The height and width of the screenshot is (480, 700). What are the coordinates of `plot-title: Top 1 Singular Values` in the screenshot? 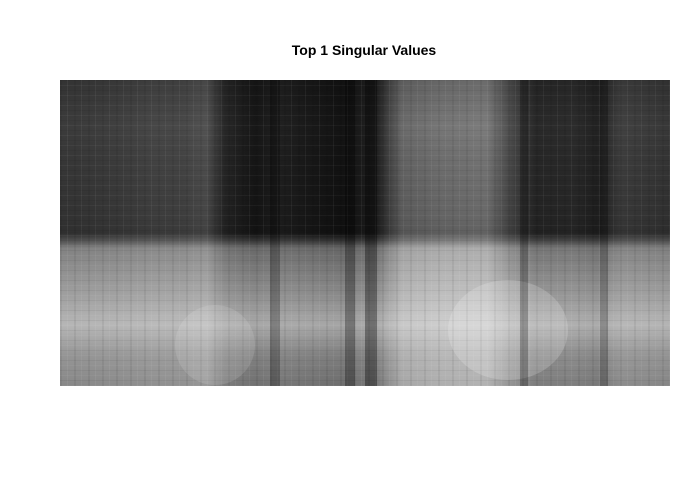 It's located at (364, 50).